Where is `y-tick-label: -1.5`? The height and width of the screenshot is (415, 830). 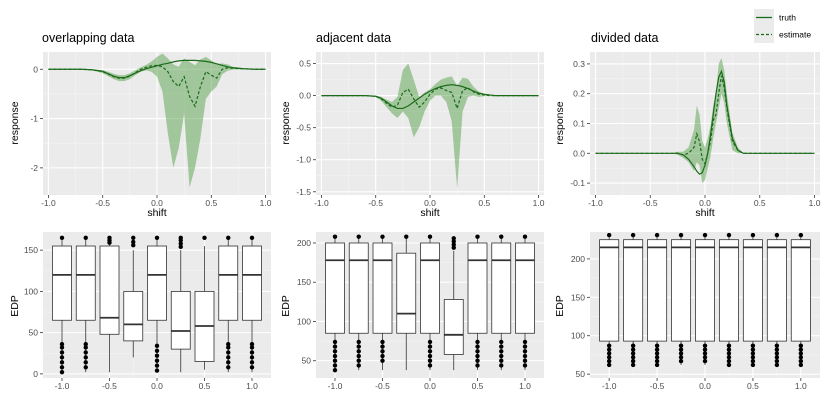
y-tick-label: -1.5 is located at coordinates (303, 192).